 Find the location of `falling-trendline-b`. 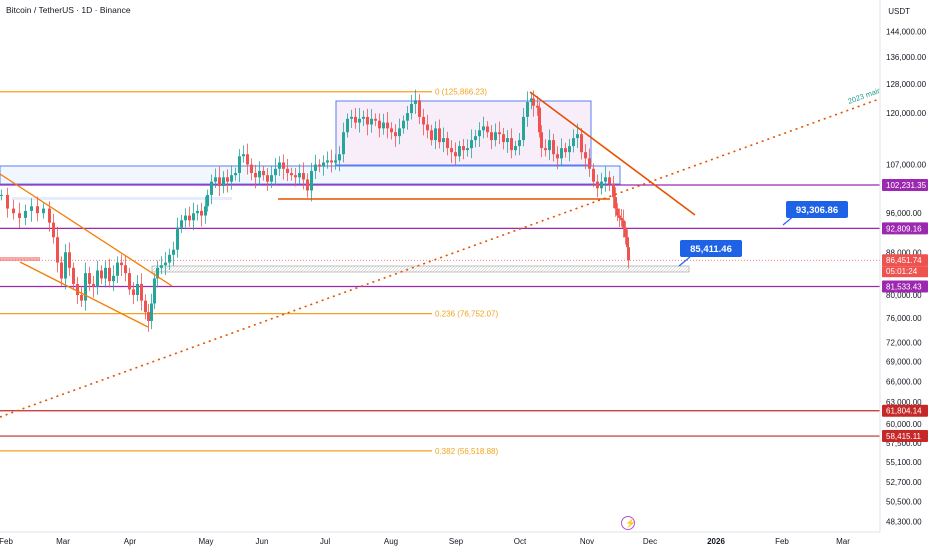

falling-trendline-b is located at coordinates (84, 294).